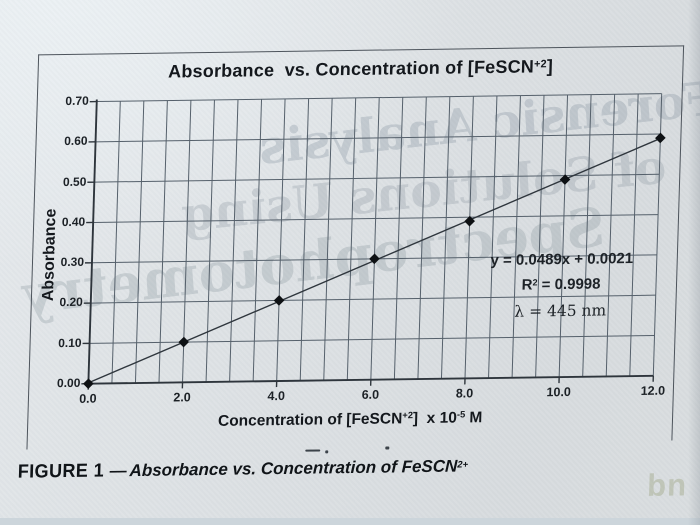  What do you see at coordinates (310, 420) in the screenshot?
I see `x-axis-title-text: Concentration of [FeSCN` at bounding box center [310, 420].